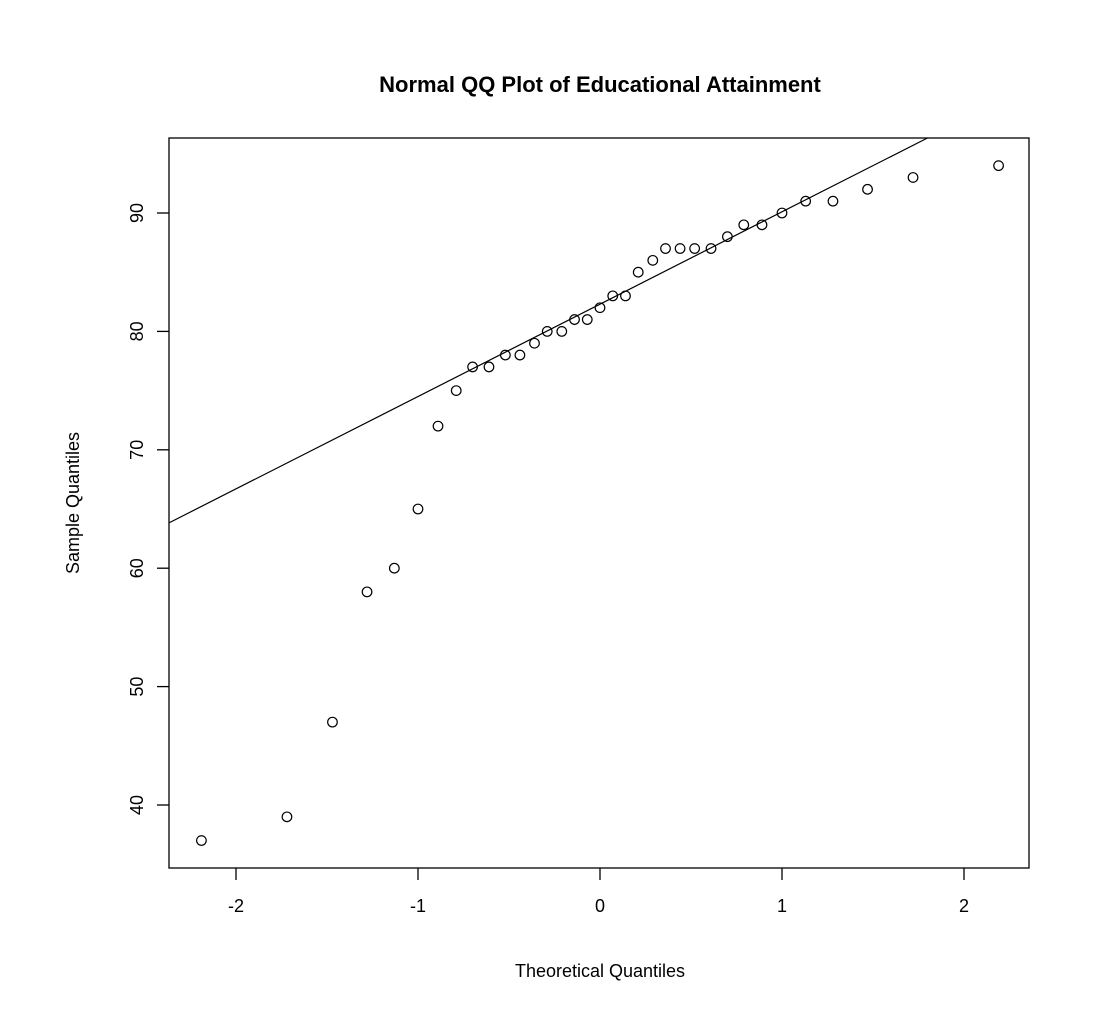  What do you see at coordinates (236, 906) in the screenshot?
I see `x-tick-label: -2` at bounding box center [236, 906].